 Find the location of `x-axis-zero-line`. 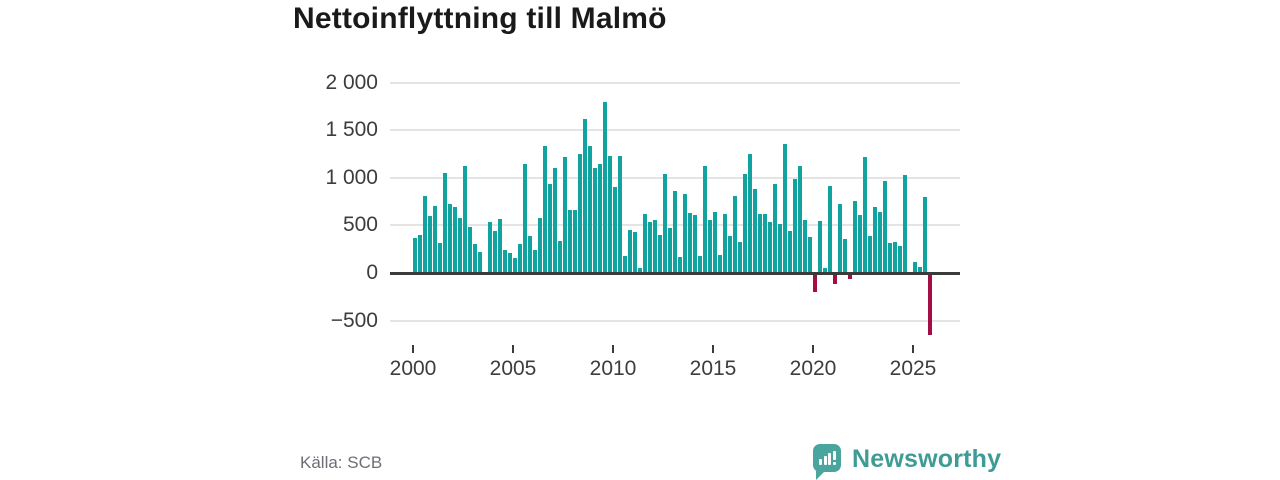

x-axis-zero-line is located at coordinates (675, 273).